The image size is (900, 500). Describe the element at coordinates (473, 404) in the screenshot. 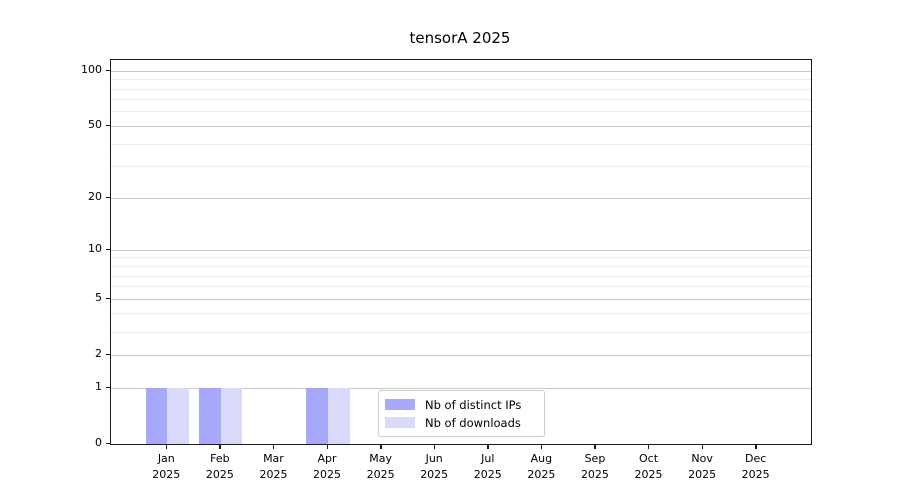

I see `legend-label-distinct-ips: Nb of distinct IPs` at that location.